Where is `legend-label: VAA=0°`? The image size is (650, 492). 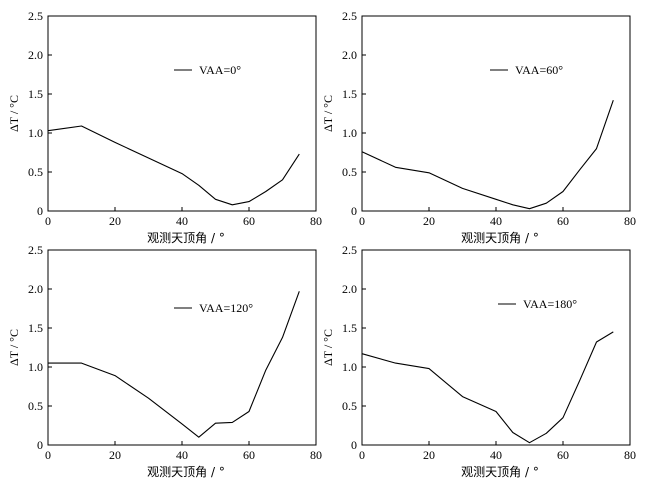
legend-label: VAA=0° is located at coordinates (220, 70).